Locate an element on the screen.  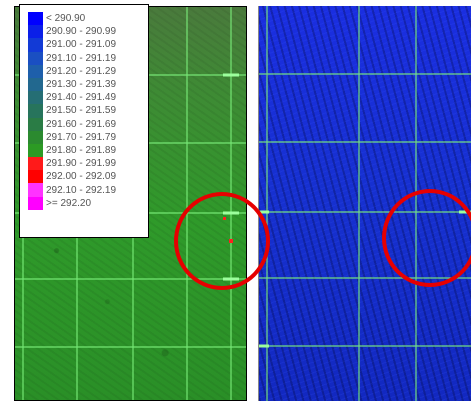
legend-row: 291.00 - 291.09 is located at coordinates (88, 45).